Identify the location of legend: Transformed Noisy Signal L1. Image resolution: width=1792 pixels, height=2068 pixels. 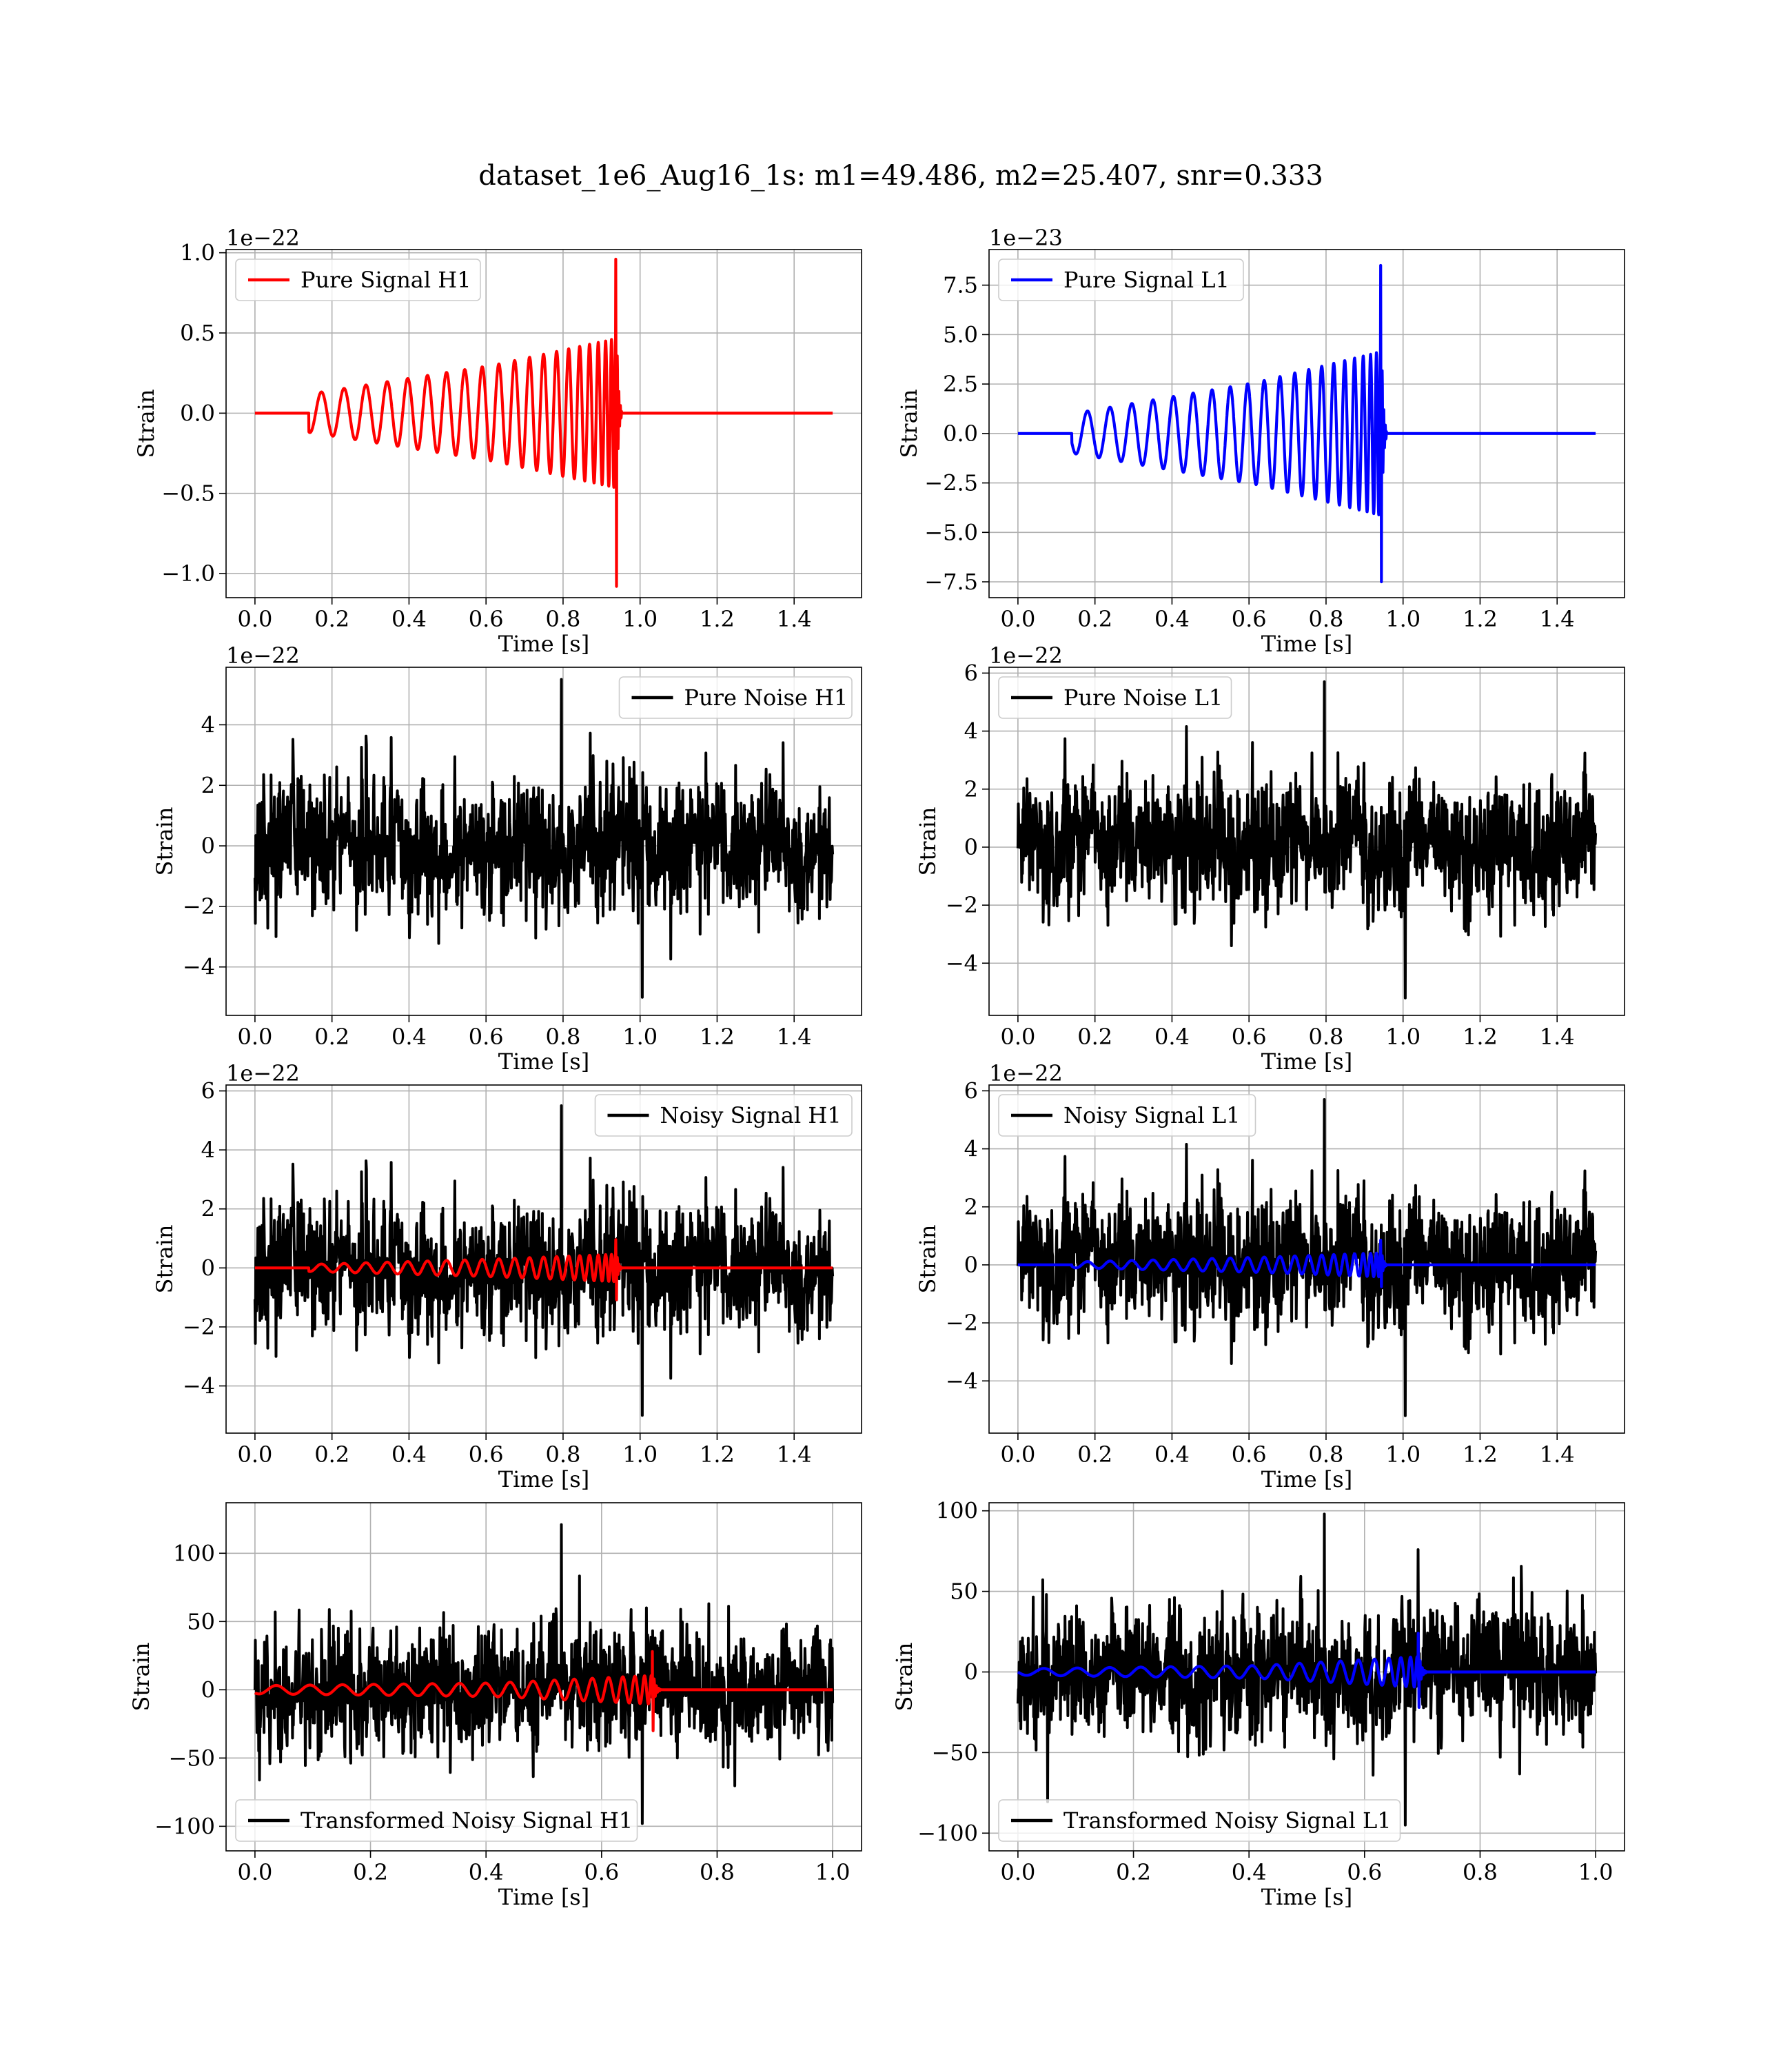
(1199, 1820).